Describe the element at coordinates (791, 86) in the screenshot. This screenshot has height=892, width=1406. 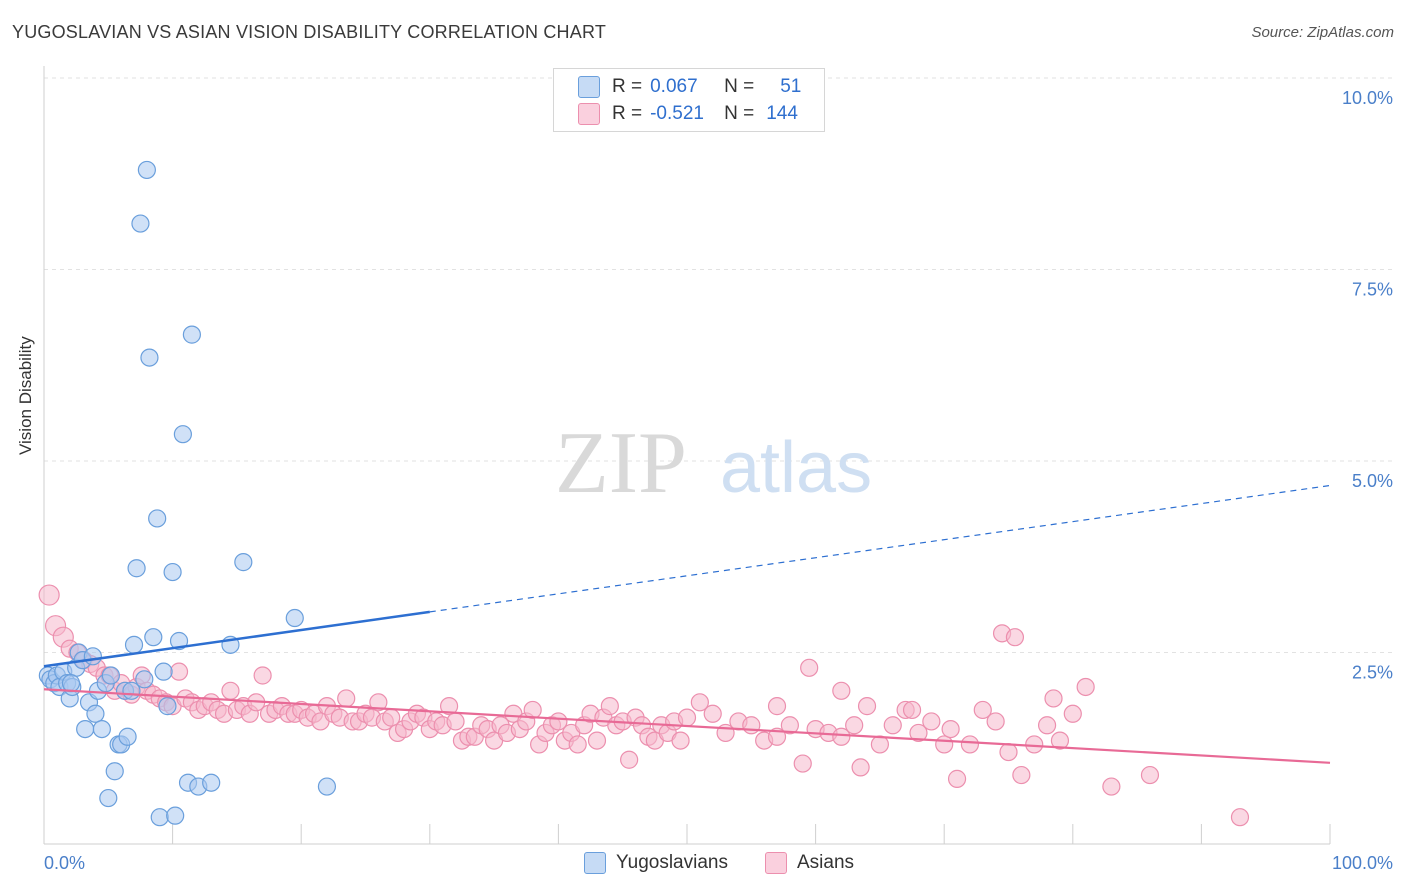
I see `legend-n-value: 51` at that location.